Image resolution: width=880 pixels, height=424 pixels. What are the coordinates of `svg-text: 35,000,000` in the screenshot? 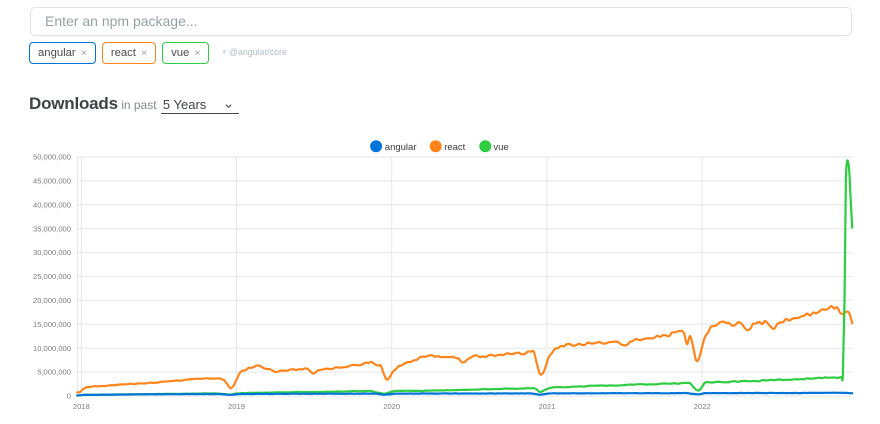 It's located at (52, 228).